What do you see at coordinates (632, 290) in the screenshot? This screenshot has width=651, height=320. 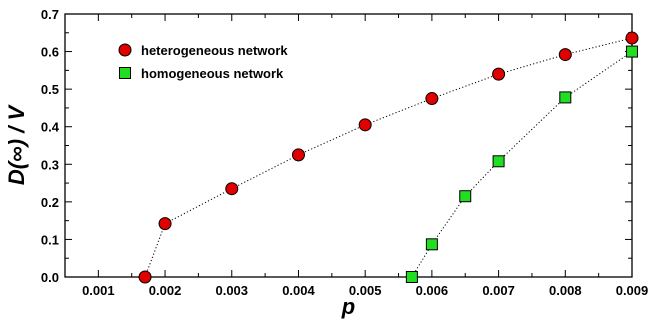 I see `x-tick-label: 0.009` at bounding box center [632, 290].